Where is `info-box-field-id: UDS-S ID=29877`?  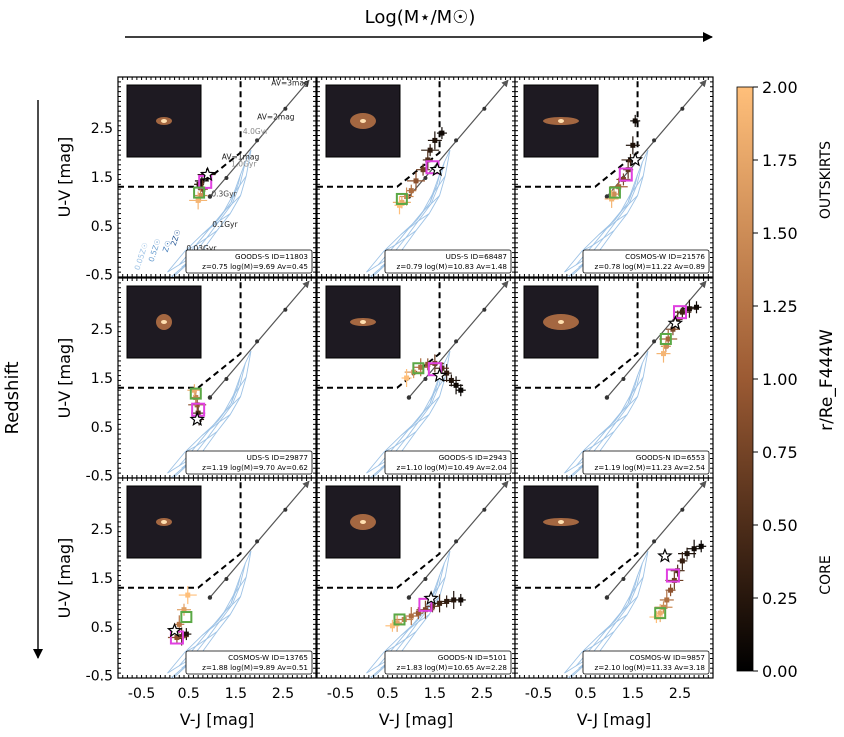 info-box-field-id: UDS-S ID=29877 is located at coordinates (277, 457).